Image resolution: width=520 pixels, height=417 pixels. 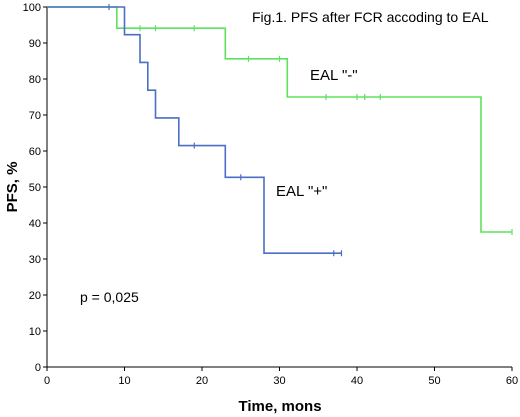 I want to click on y-tick-label: 70, so click(x=35, y=116).